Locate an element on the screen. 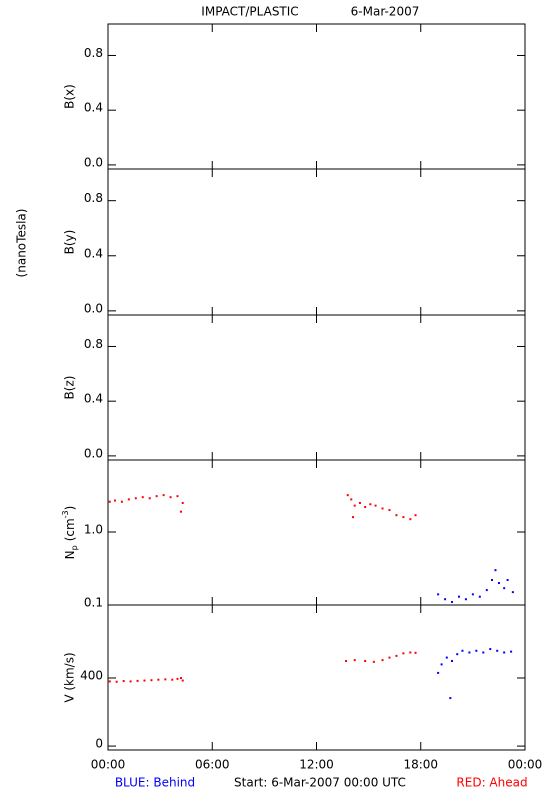  y-tick-label: 400 is located at coordinates (91, 676).